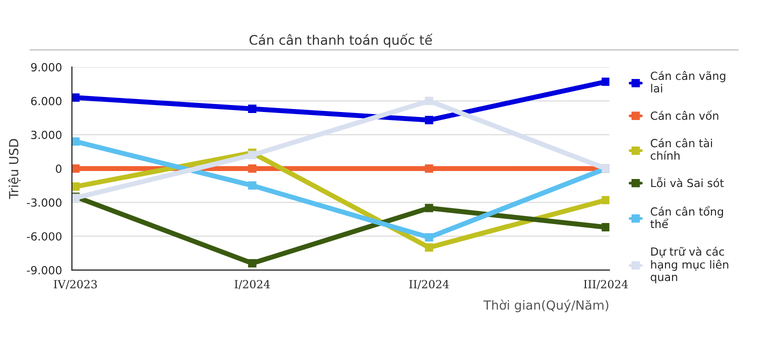  Describe the element at coordinates (44, 270) in the screenshot. I see `y-tick-label: -9.000` at that location.